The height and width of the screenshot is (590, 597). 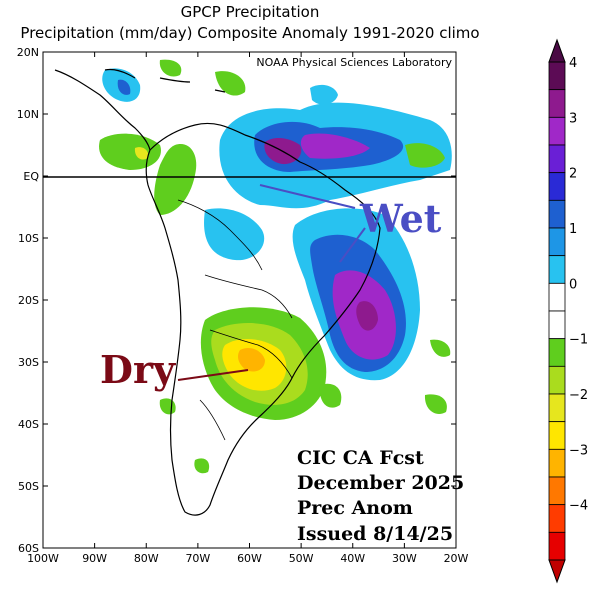 I want to click on colorbar-label: −2, so click(x=578, y=395).